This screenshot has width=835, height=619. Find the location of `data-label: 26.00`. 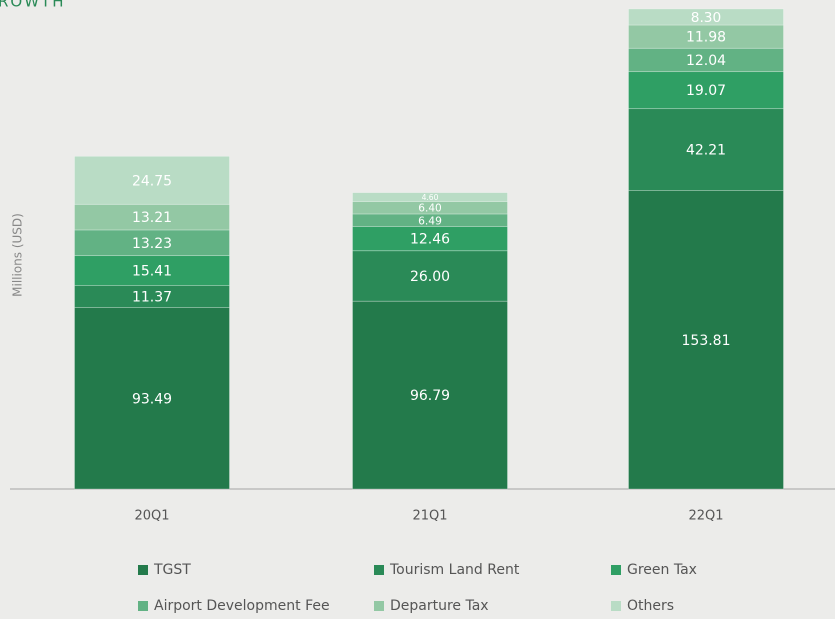

data-label: 26.00 is located at coordinates (430, 277).